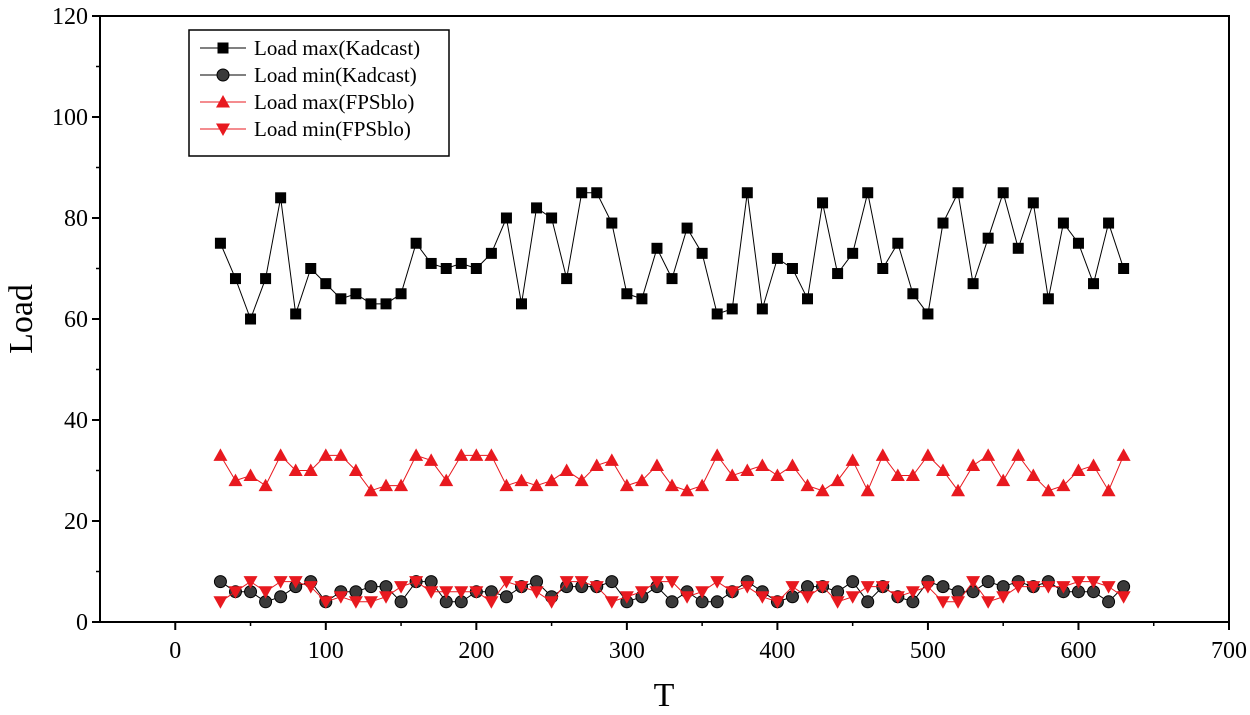 The width and height of the screenshot is (1250, 715). Describe the element at coordinates (70, 17) in the screenshot. I see `y-tick-label: 120` at that location.